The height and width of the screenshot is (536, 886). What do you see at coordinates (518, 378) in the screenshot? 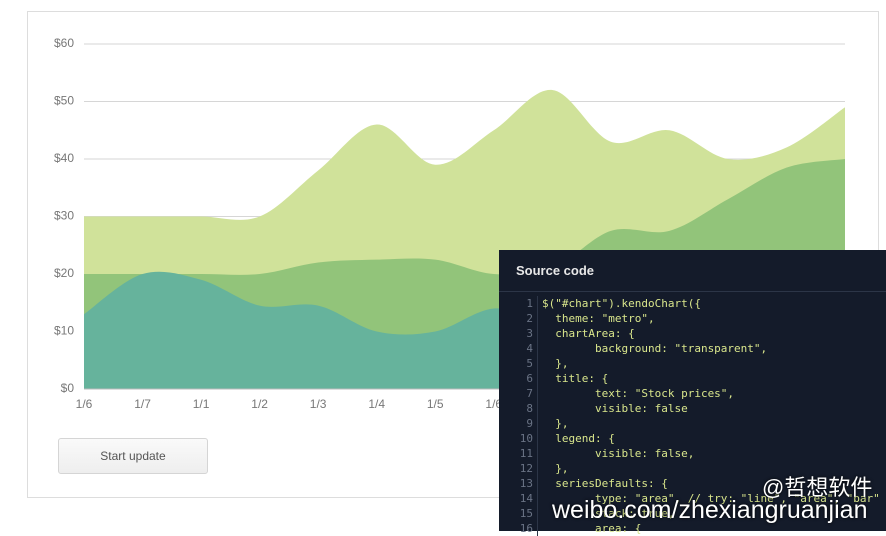
I see `line-number: 6` at bounding box center [518, 378].